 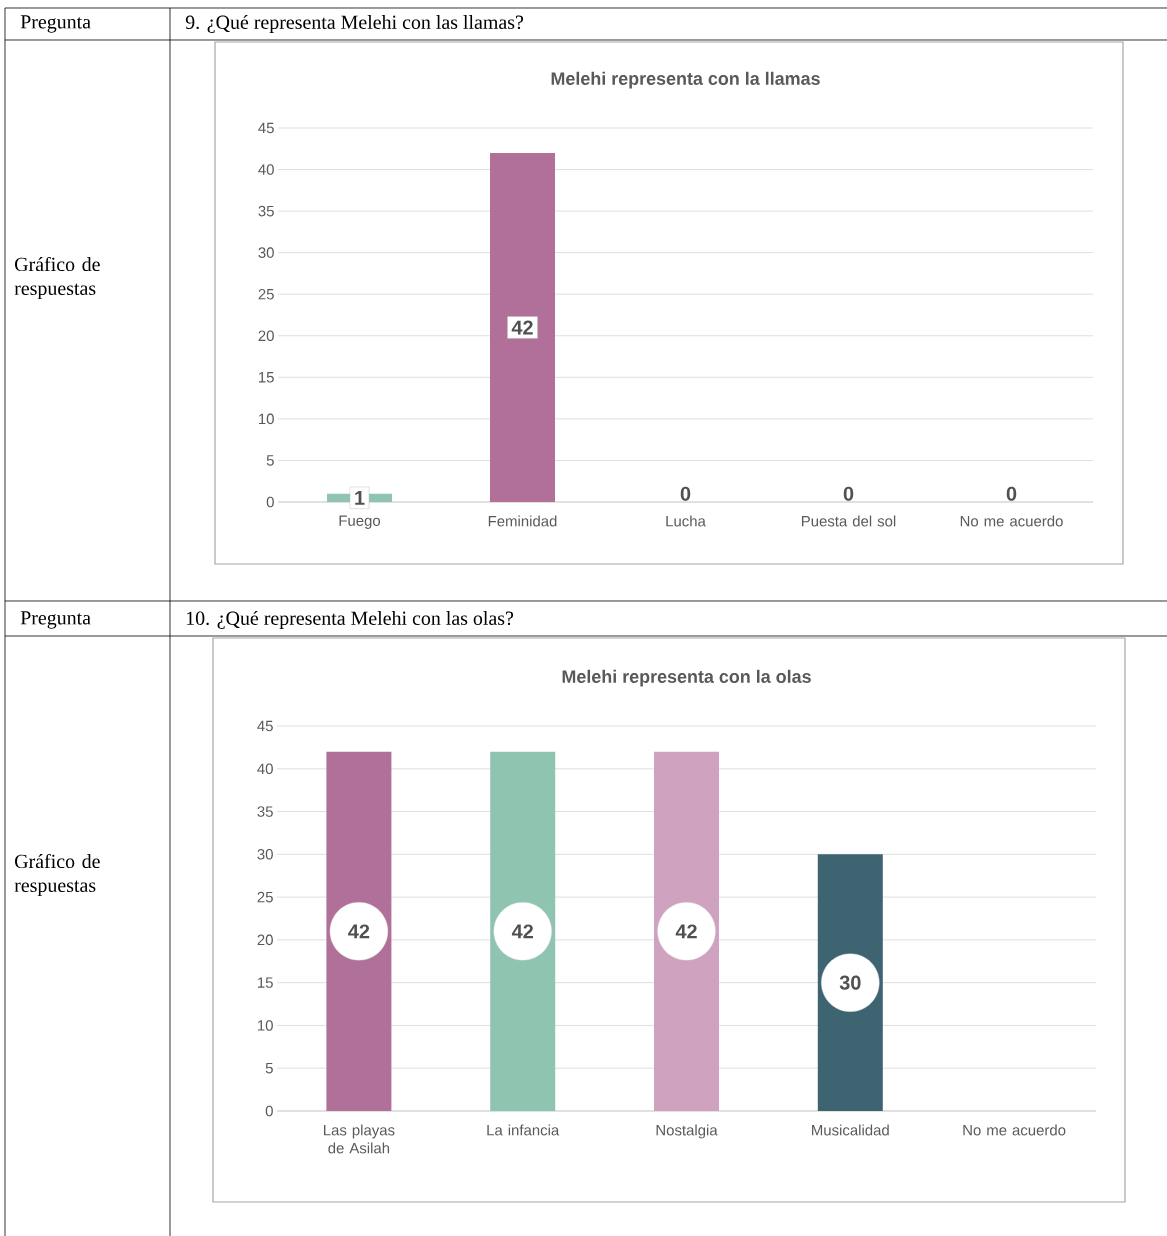 I want to click on data-label: 30, so click(x=850, y=982).